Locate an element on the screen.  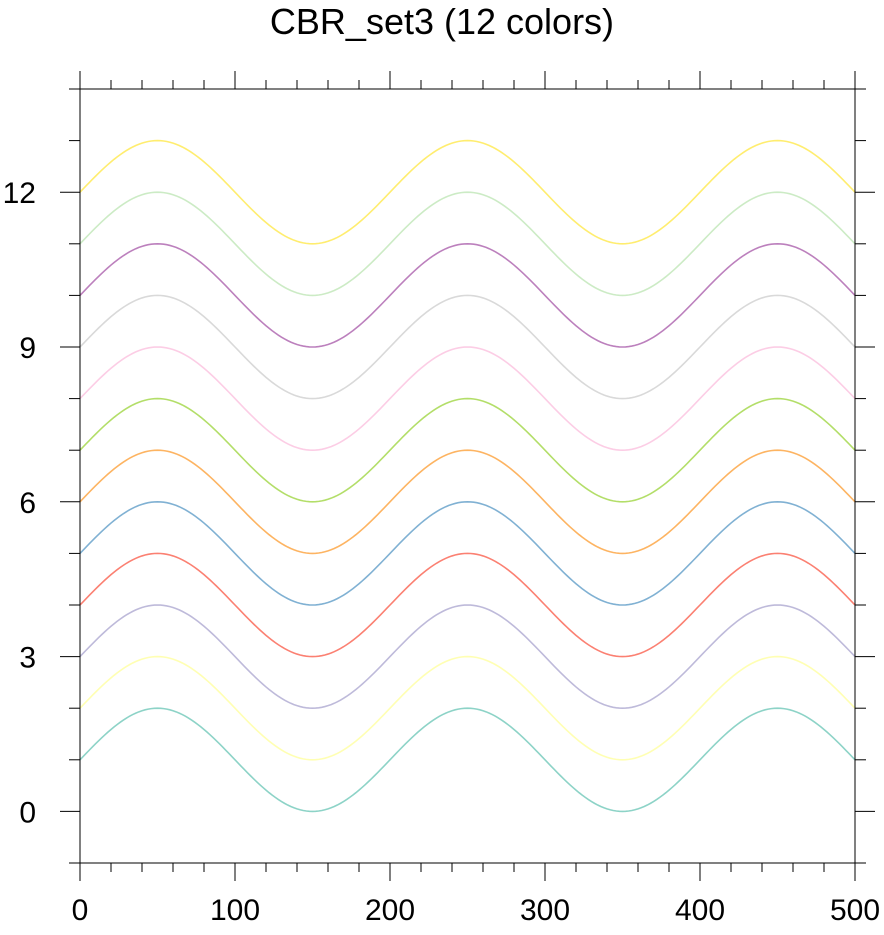
y-tick-label: 9 is located at coordinates (27, 348).